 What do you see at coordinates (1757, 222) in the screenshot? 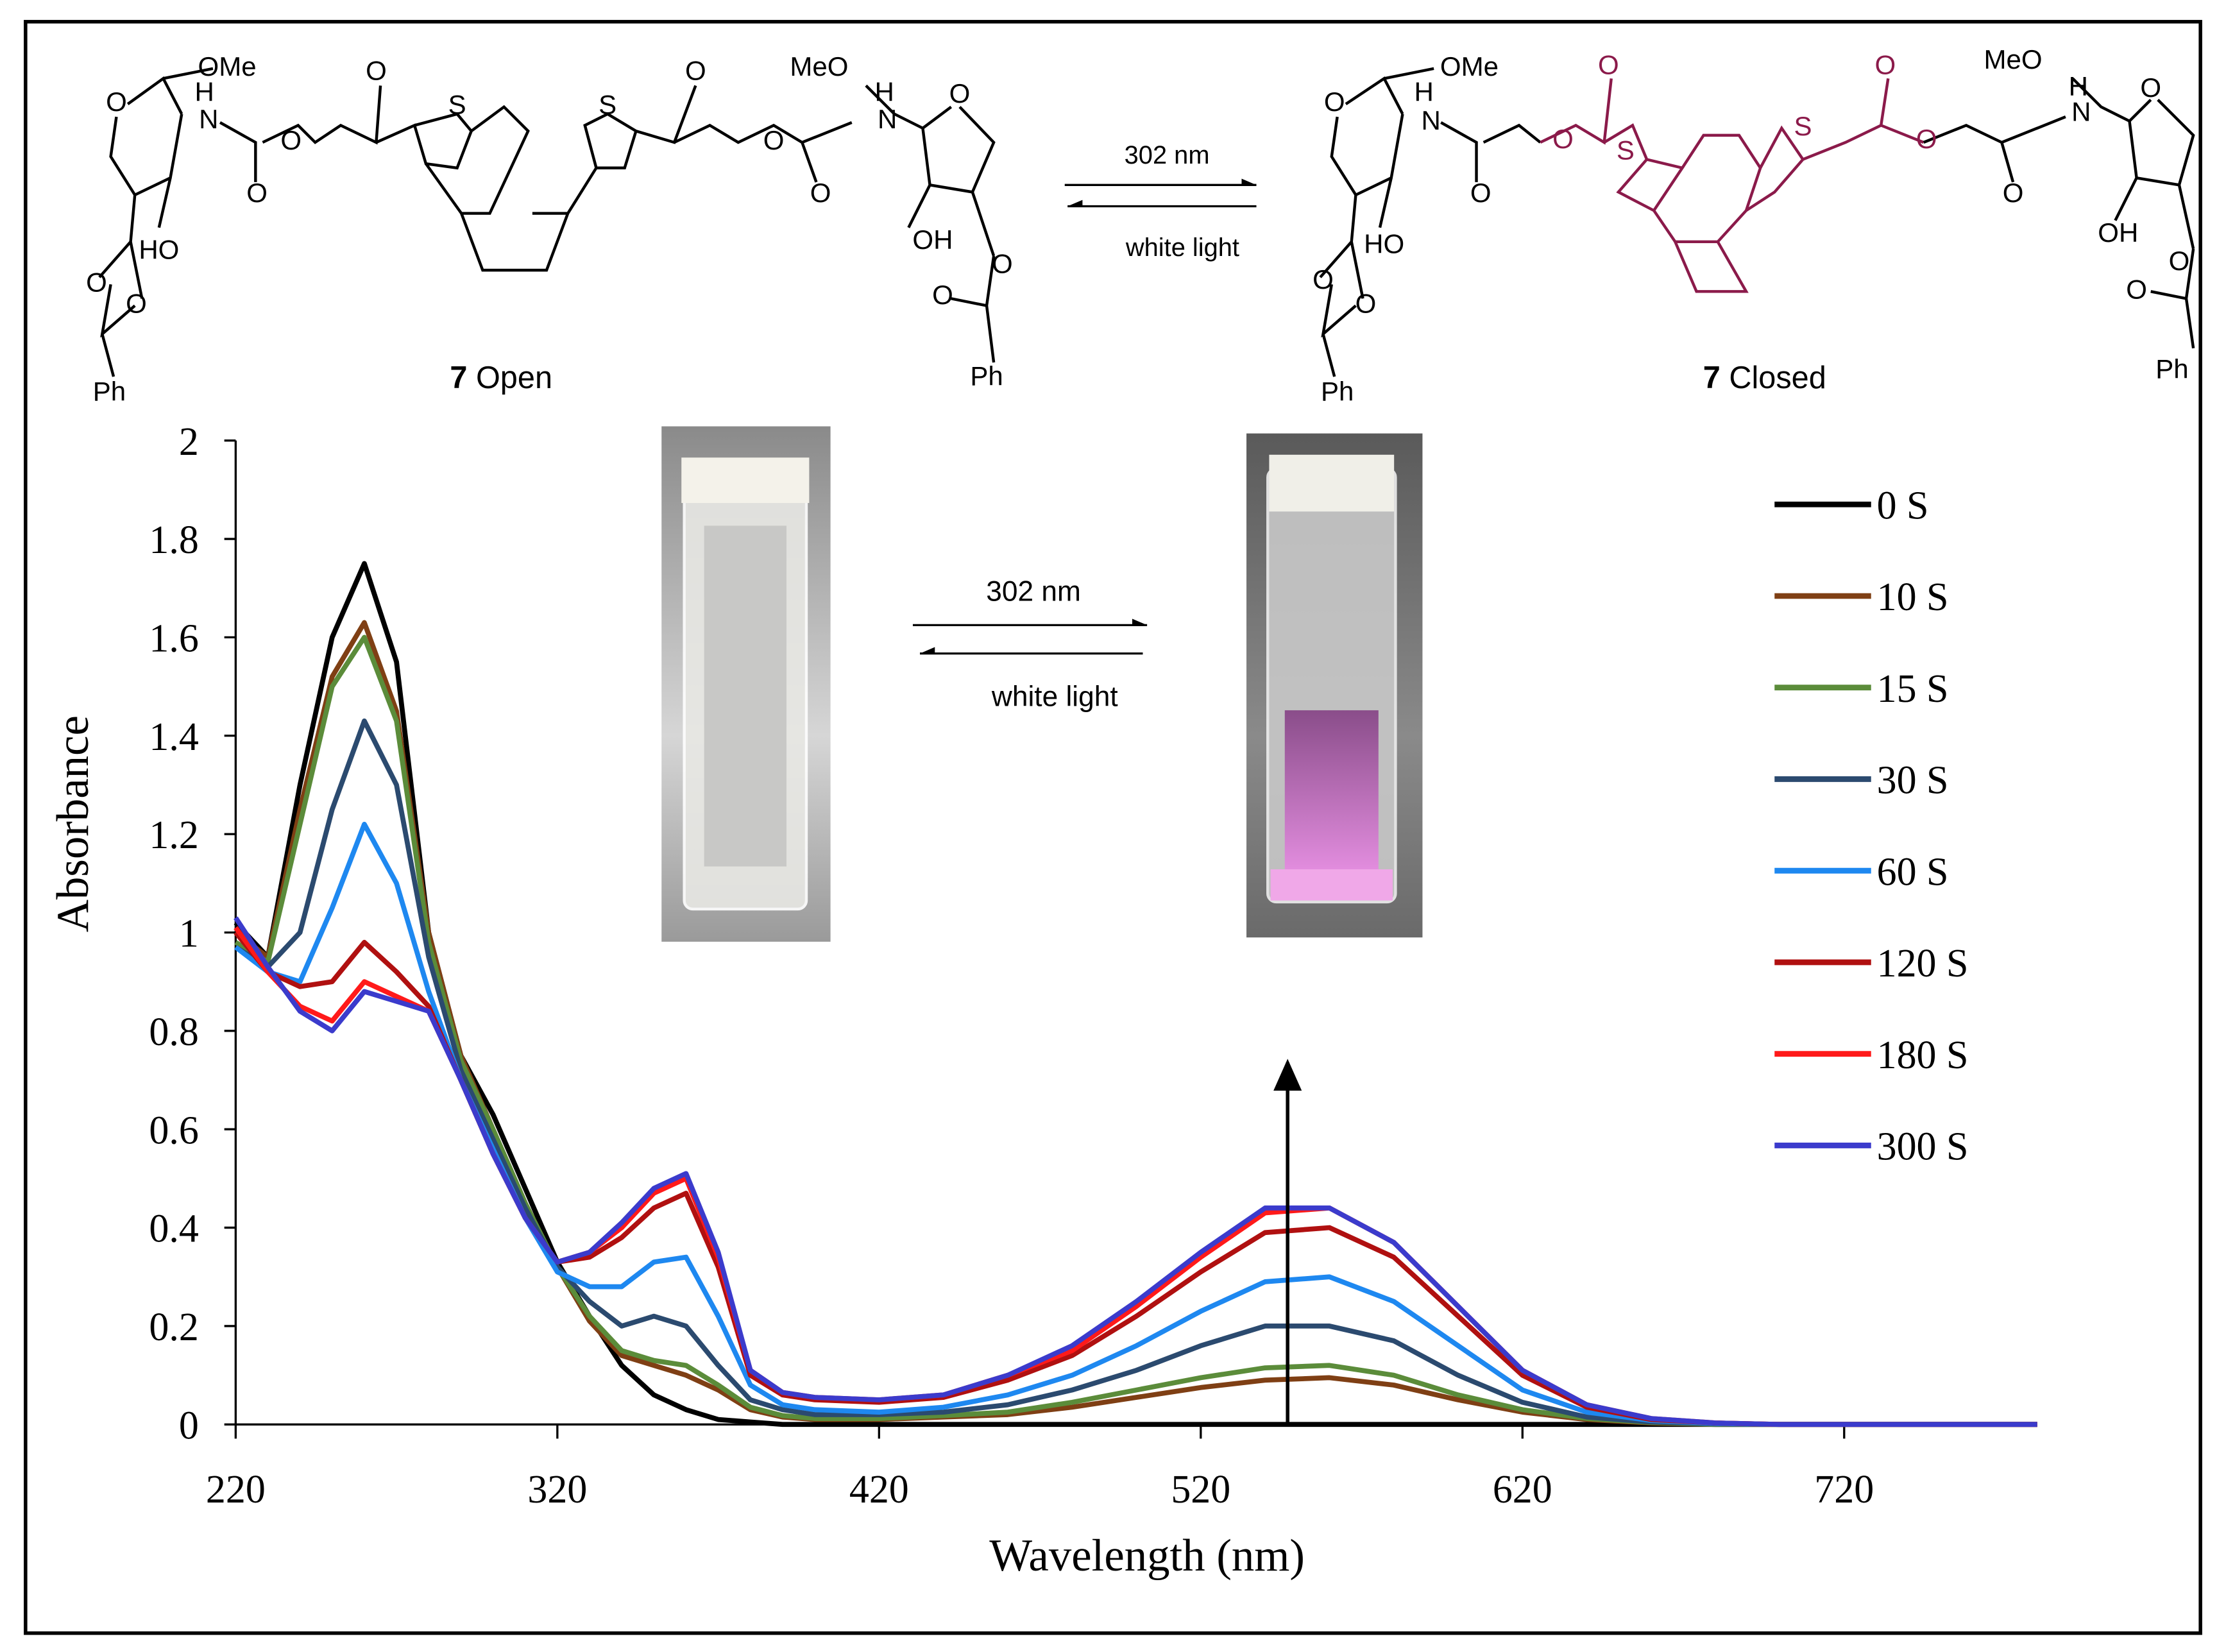
I see `closed-structure` at bounding box center [1757, 222].